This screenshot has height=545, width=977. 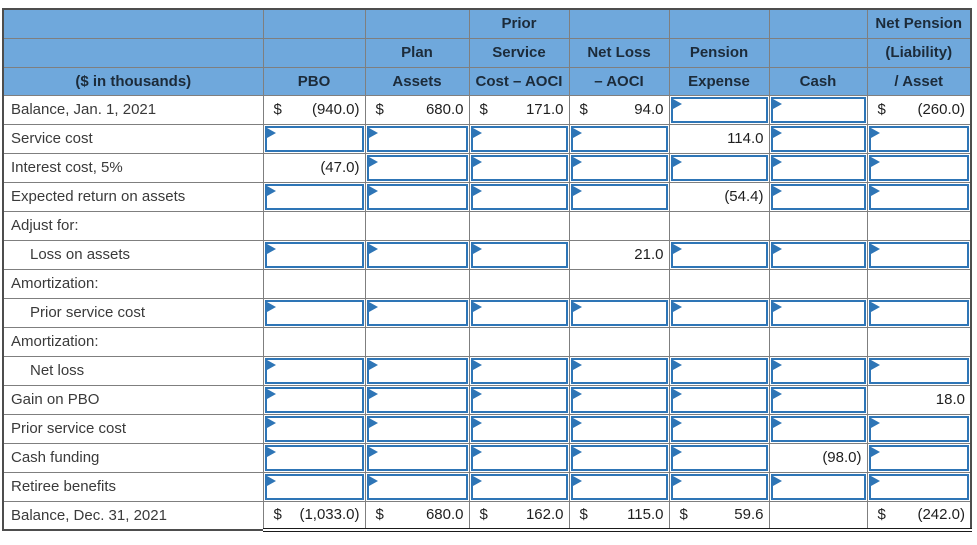 I want to click on table-row: Cash funding (98.0), so click(x=487, y=457).